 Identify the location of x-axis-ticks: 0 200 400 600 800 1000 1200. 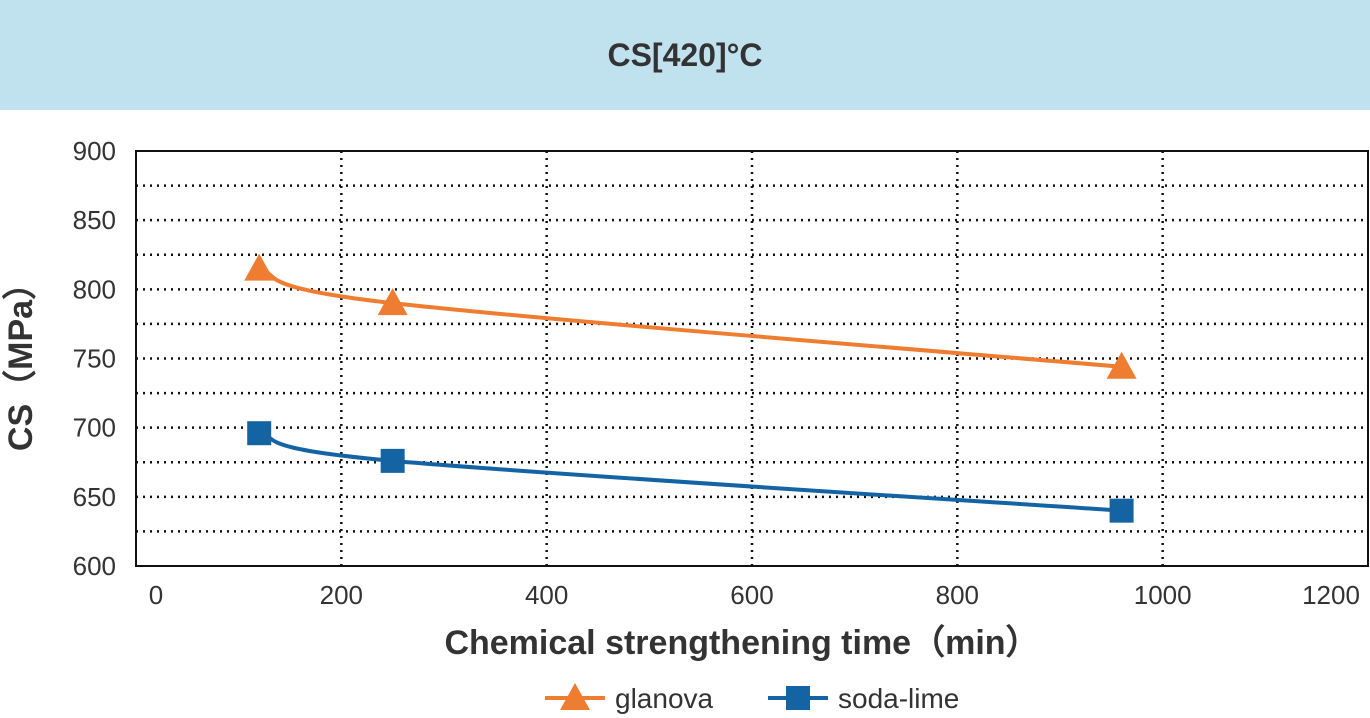
(754, 595).